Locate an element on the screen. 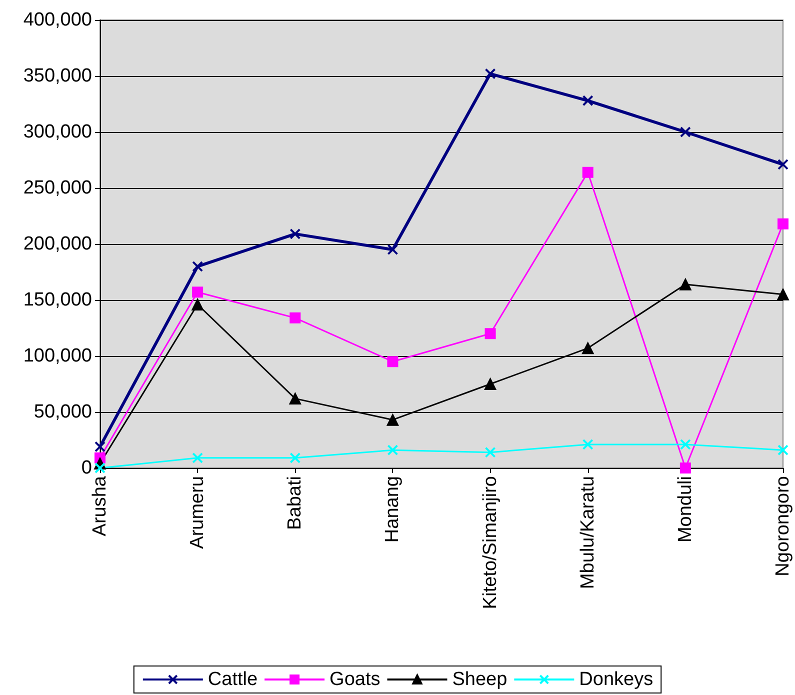 The image size is (795, 695). y-tick-label: 150,000 is located at coordinates (57, 300).